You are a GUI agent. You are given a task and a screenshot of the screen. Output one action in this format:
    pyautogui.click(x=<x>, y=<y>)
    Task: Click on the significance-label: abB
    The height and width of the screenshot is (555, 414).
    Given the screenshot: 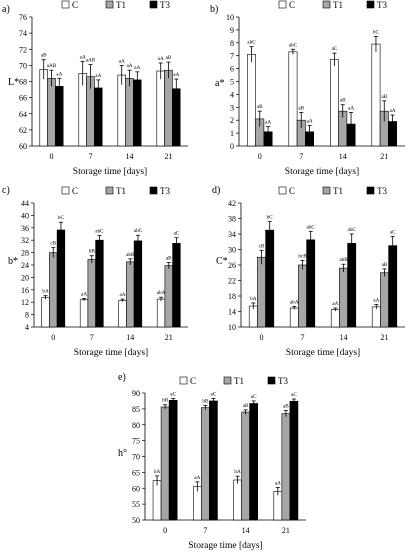 What is the action you would take?
    pyautogui.click(x=130, y=255)
    